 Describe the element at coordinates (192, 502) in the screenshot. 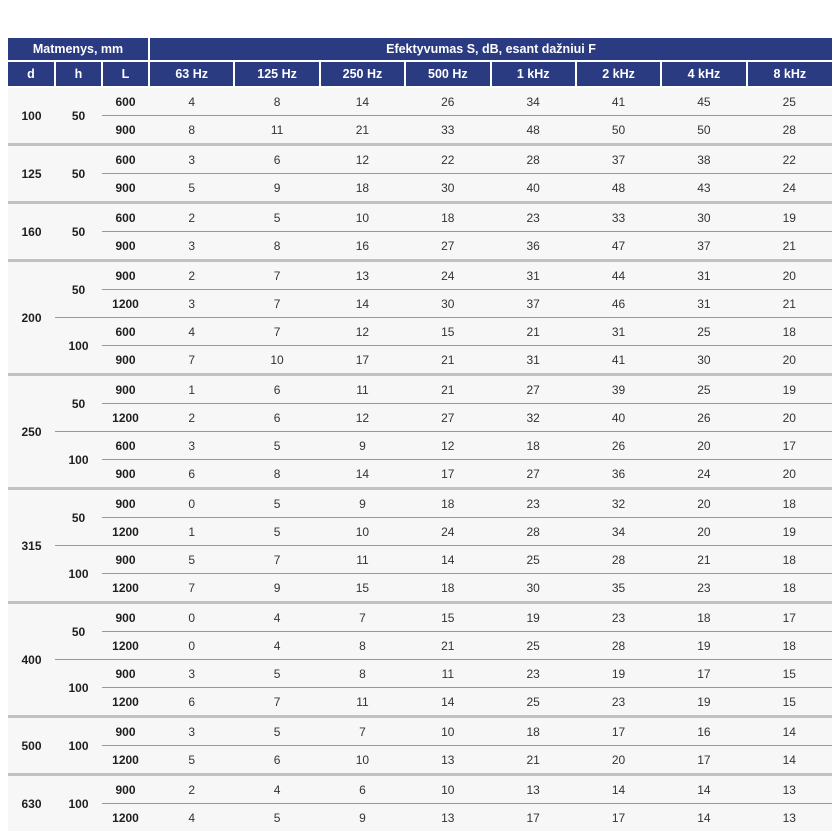

I see `value-cell: 0` at that location.